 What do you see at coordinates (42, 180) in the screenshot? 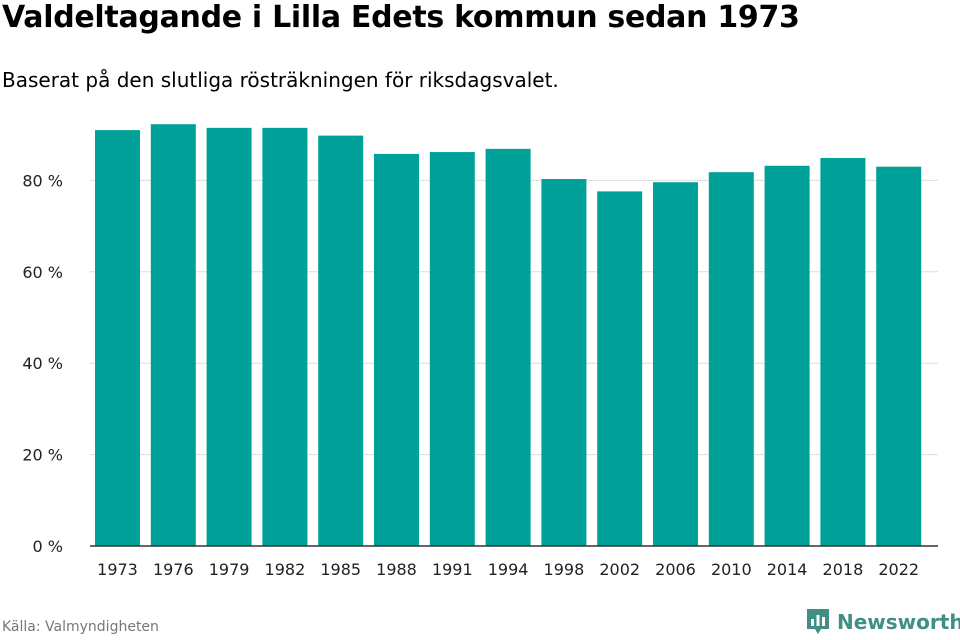
I see `y-tick-label: 80 %` at bounding box center [42, 180].